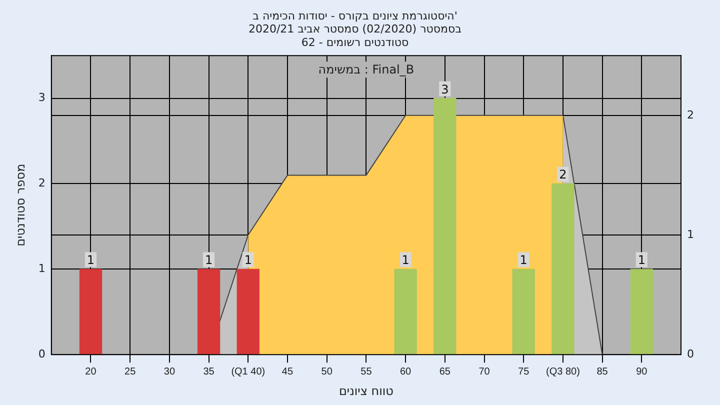  Describe the element at coordinates (602, 372) in the screenshot. I see `x-tick-label: 85` at that location.